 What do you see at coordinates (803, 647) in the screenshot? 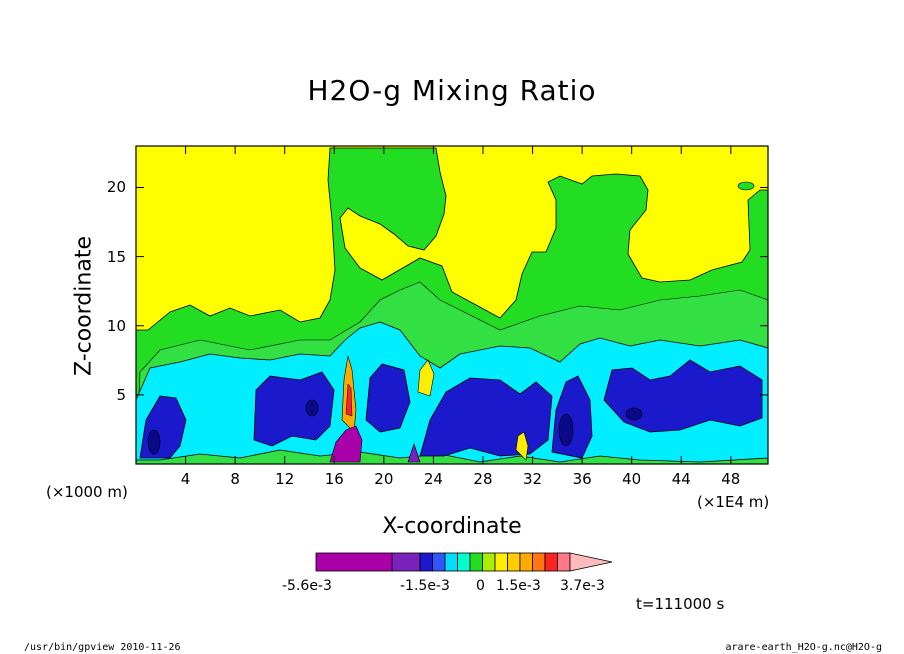
I see `footer-right: arare-earth_H2O-g.nc@H2O-g` at bounding box center [803, 647].